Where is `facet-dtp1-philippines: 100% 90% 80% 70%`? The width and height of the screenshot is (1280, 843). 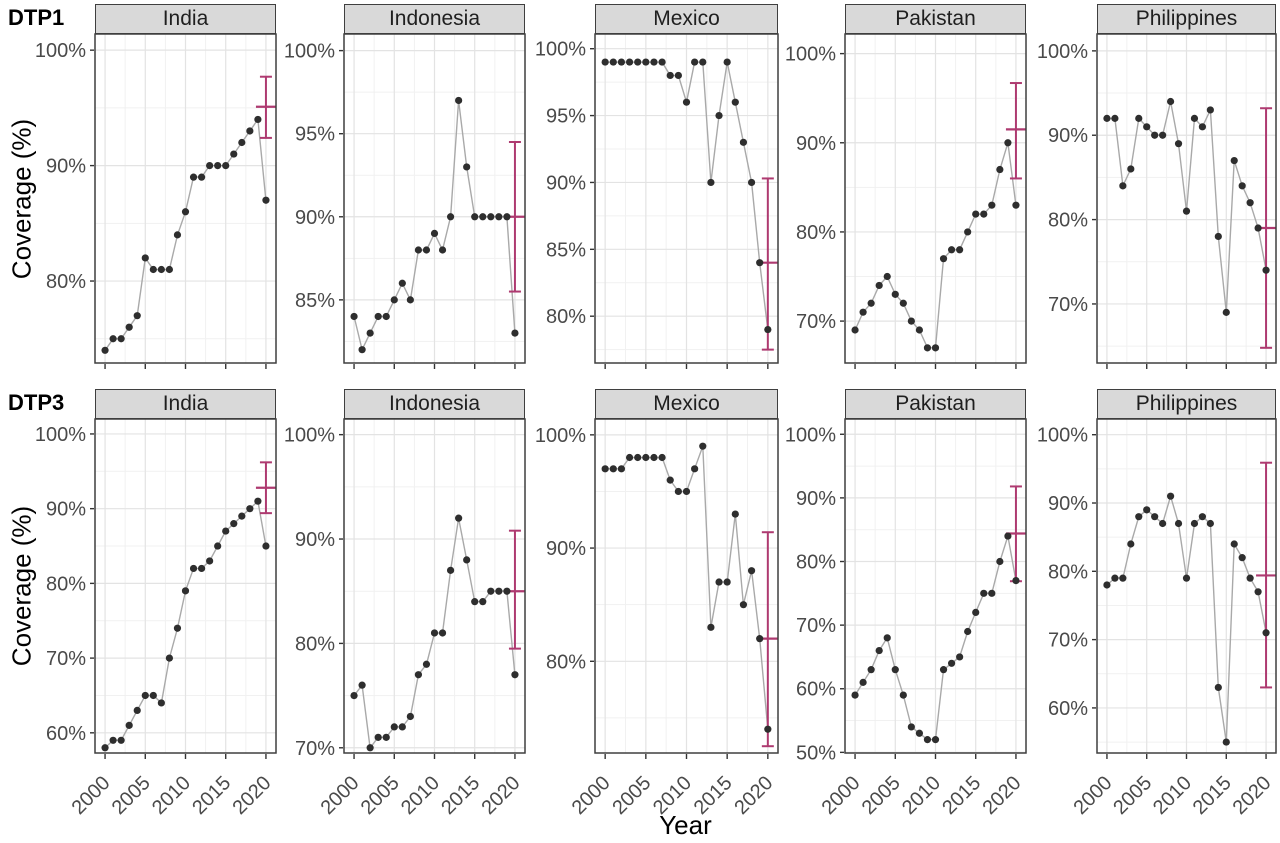
facet-dtp1-philippines: 100% 90% 80% 70% is located at coordinates (1157, 201).